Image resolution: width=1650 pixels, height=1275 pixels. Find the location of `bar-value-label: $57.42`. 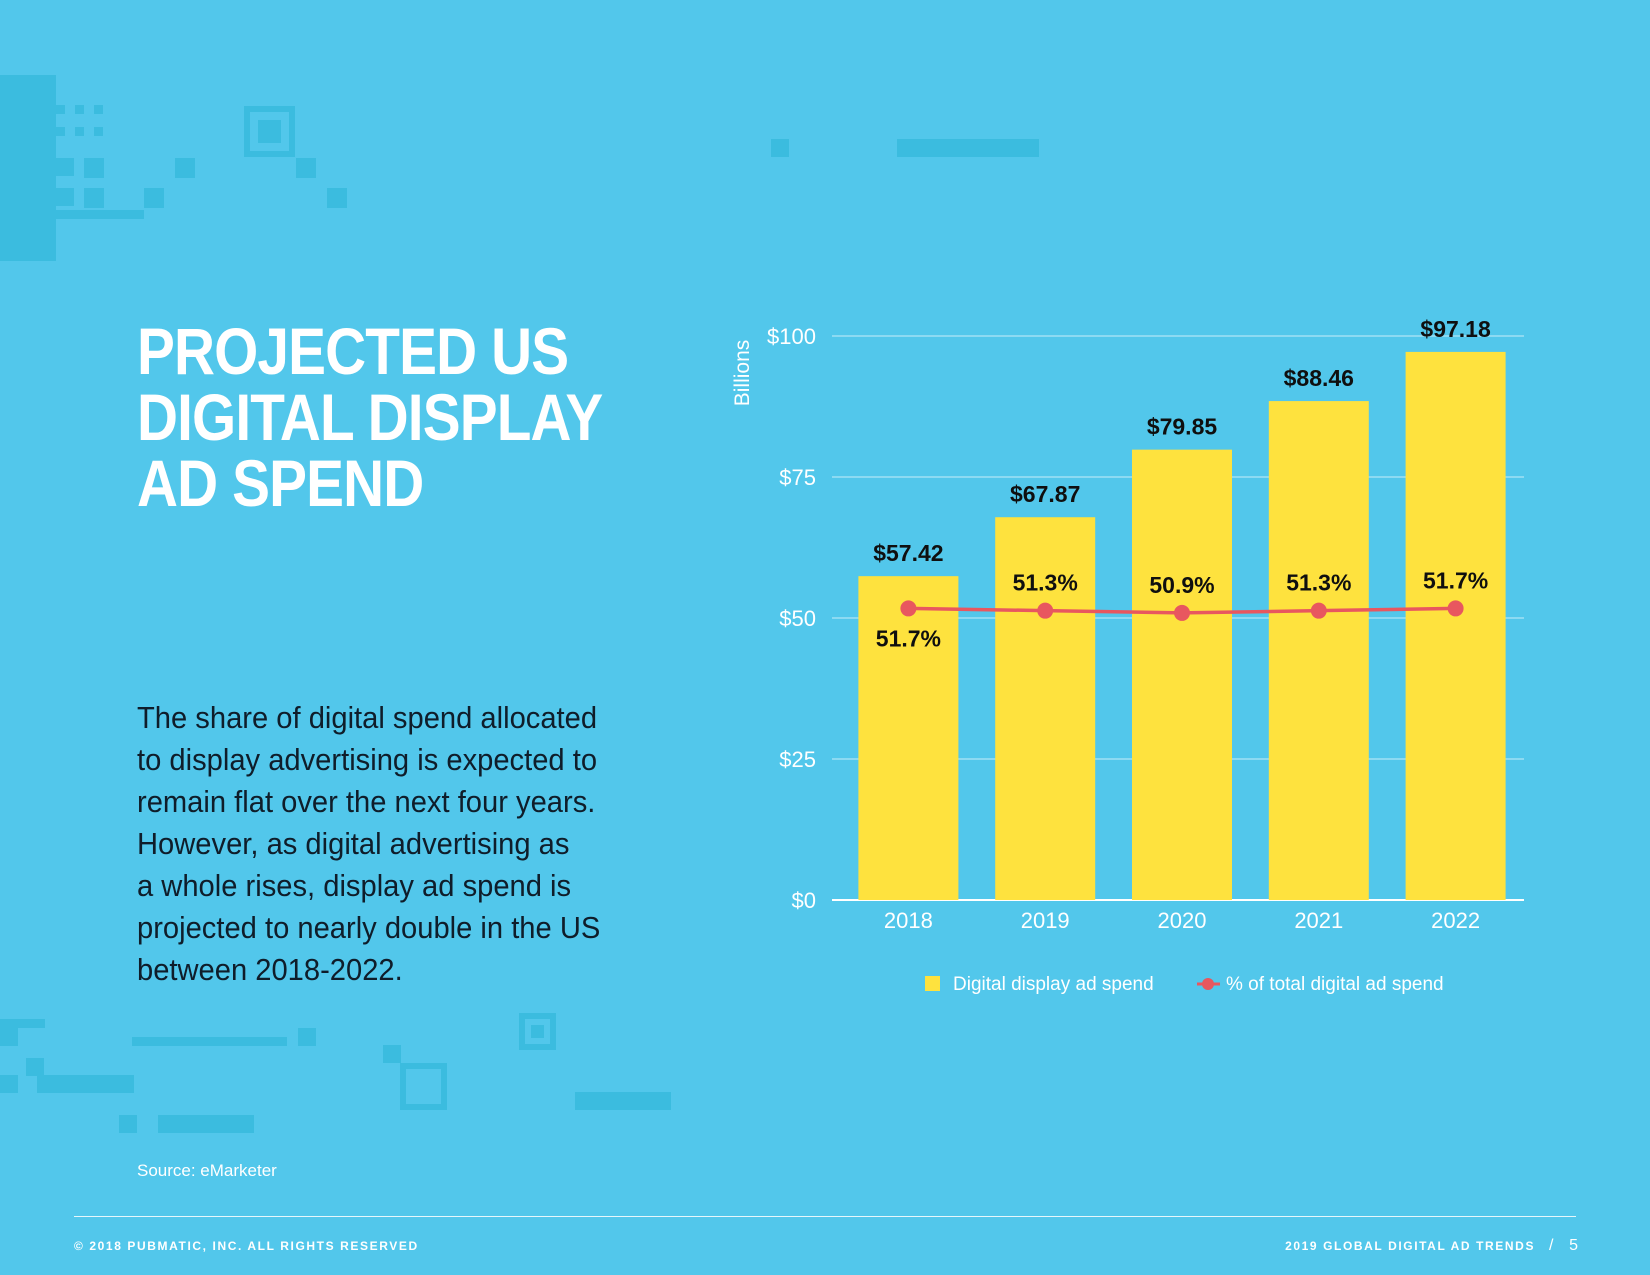

bar-value-label: $57.42 is located at coordinates (908, 553).